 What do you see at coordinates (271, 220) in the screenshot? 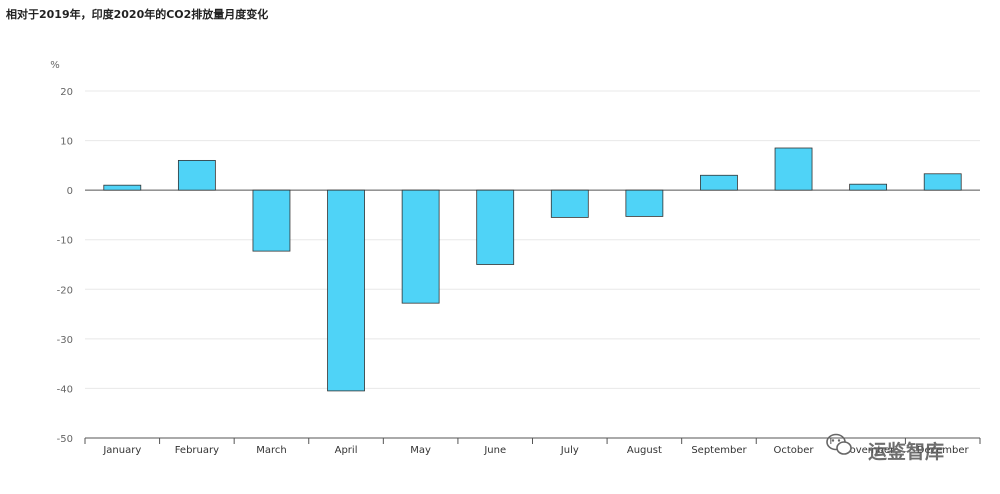
I see `bar-march` at bounding box center [271, 220].